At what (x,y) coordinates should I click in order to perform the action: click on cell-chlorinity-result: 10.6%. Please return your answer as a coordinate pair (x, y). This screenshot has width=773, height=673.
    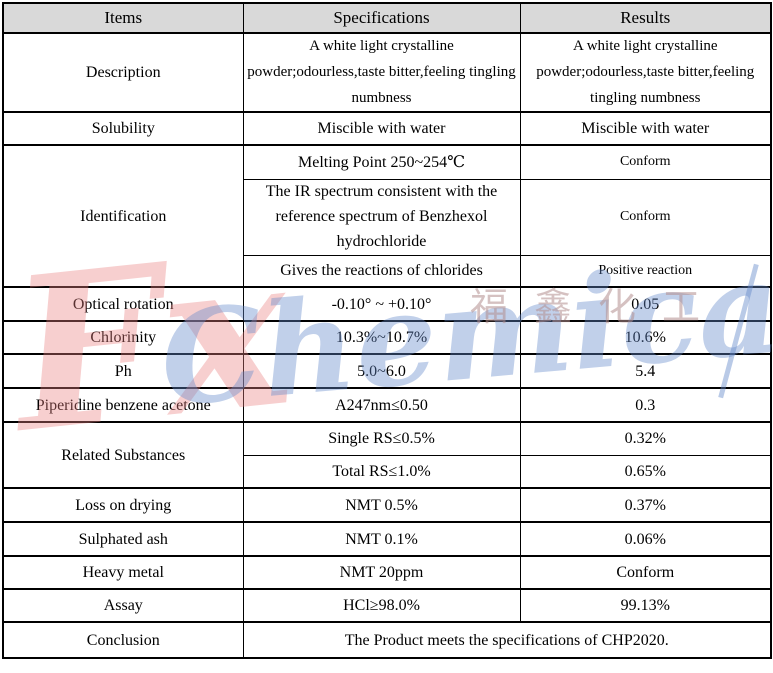
    Looking at the image, I should click on (645, 337).